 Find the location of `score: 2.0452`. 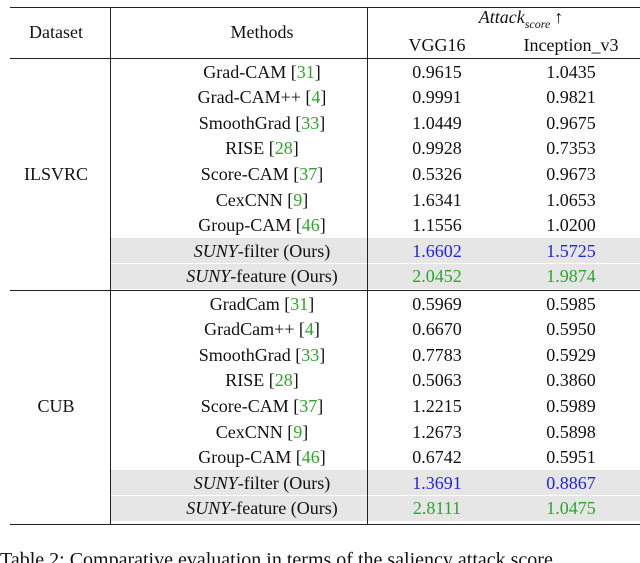

score: 2.0452 is located at coordinates (437, 276).